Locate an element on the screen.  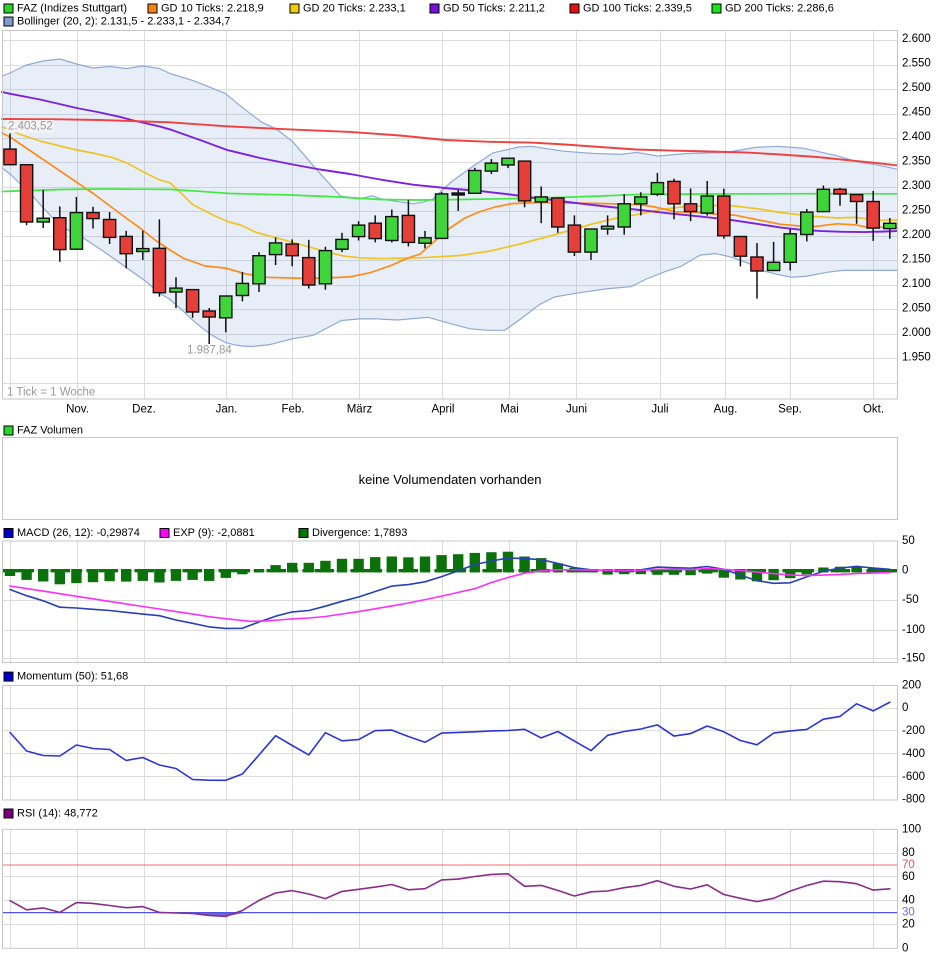
svg-text: keine Volumendaten vorhanden is located at coordinates (450, 479).